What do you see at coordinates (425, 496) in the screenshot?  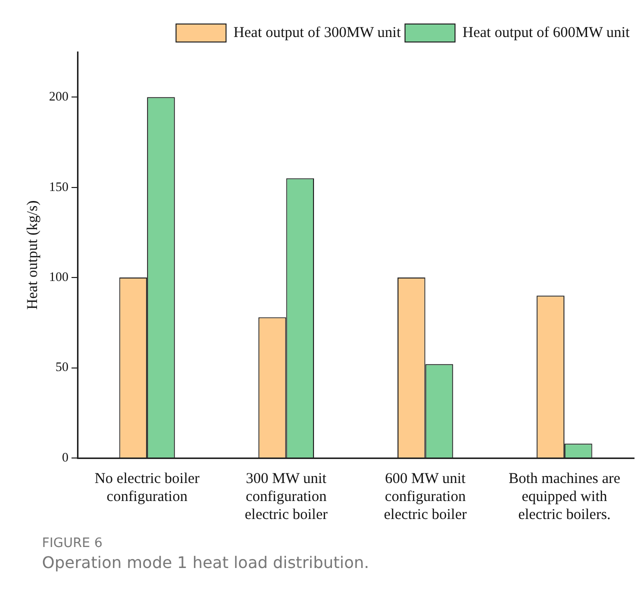 I see `x-tick-label: 600 MW unit configuration electric boiler` at bounding box center [425, 496].